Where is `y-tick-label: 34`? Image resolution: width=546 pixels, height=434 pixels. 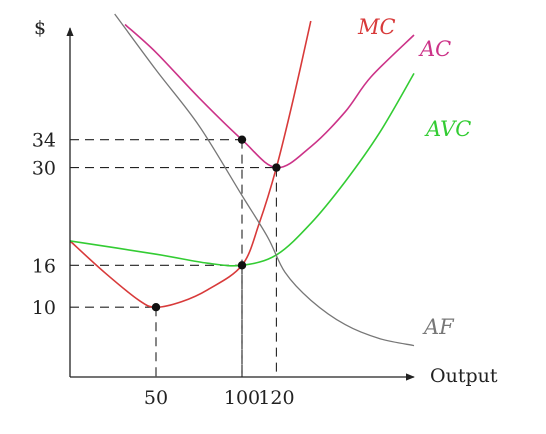
y-tick-label: 34 is located at coordinates (44, 141).